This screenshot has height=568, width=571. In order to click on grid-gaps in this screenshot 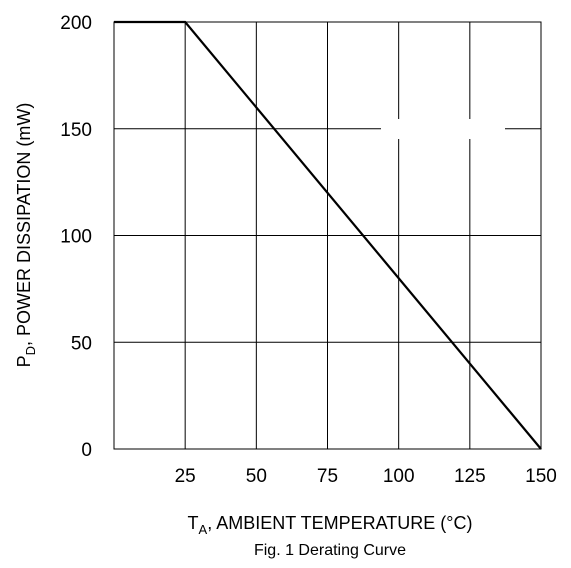, I will do `click(443, 129)`.